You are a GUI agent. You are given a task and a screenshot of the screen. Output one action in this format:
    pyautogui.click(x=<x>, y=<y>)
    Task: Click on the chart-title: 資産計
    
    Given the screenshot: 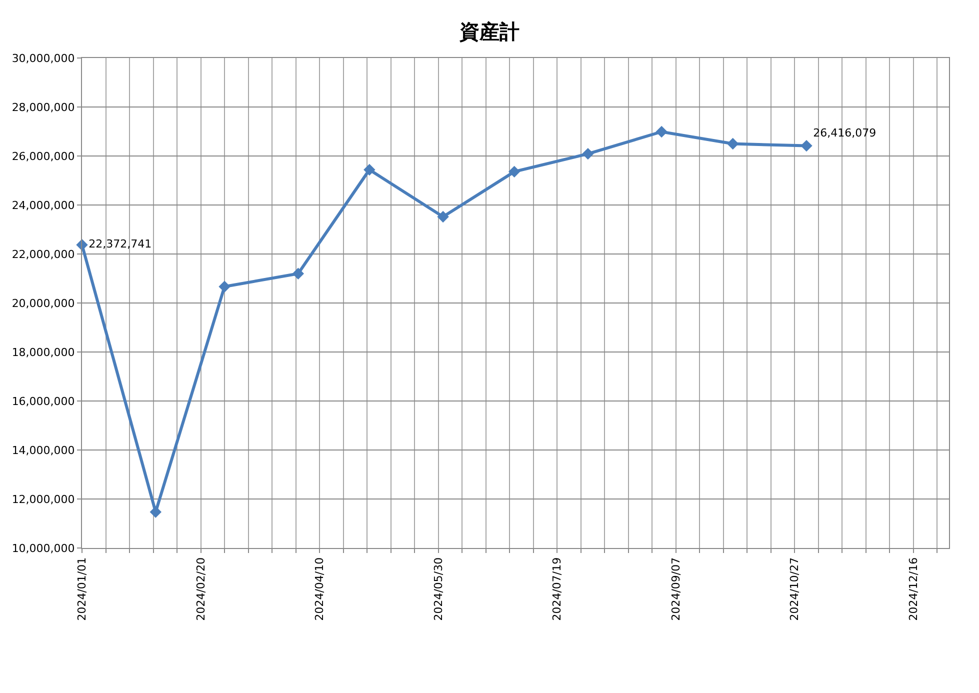 What is the action you would take?
    pyautogui.click(x=489, y=31)
    